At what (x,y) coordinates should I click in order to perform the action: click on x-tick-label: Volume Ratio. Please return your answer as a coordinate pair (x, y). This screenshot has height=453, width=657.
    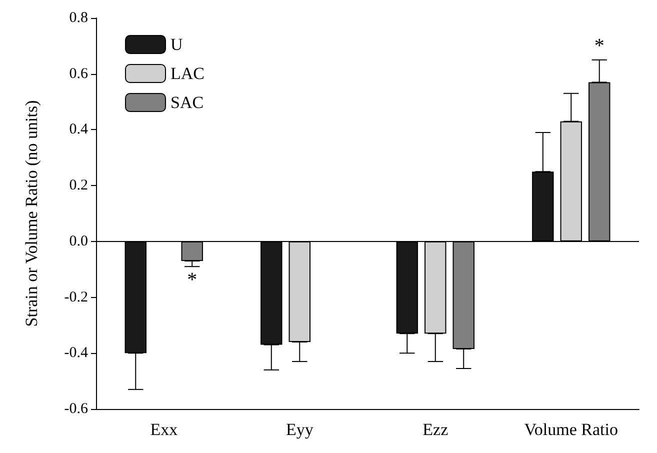
    Looking at the image, I should click on (571, 429).